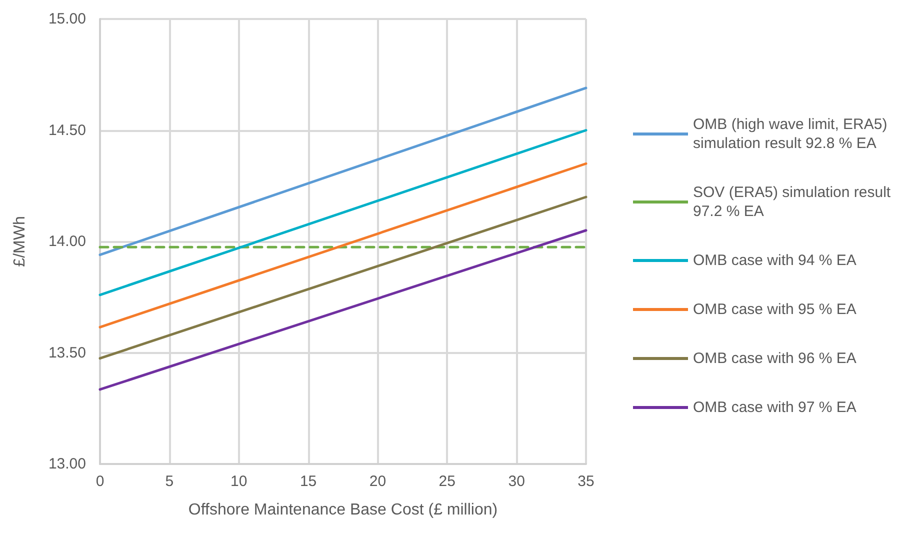  What do you see at coordinates (774, 309) in the screenshot?
I see `legend-label: OMB case with 95 % EA` at bounding box center [774, 309].